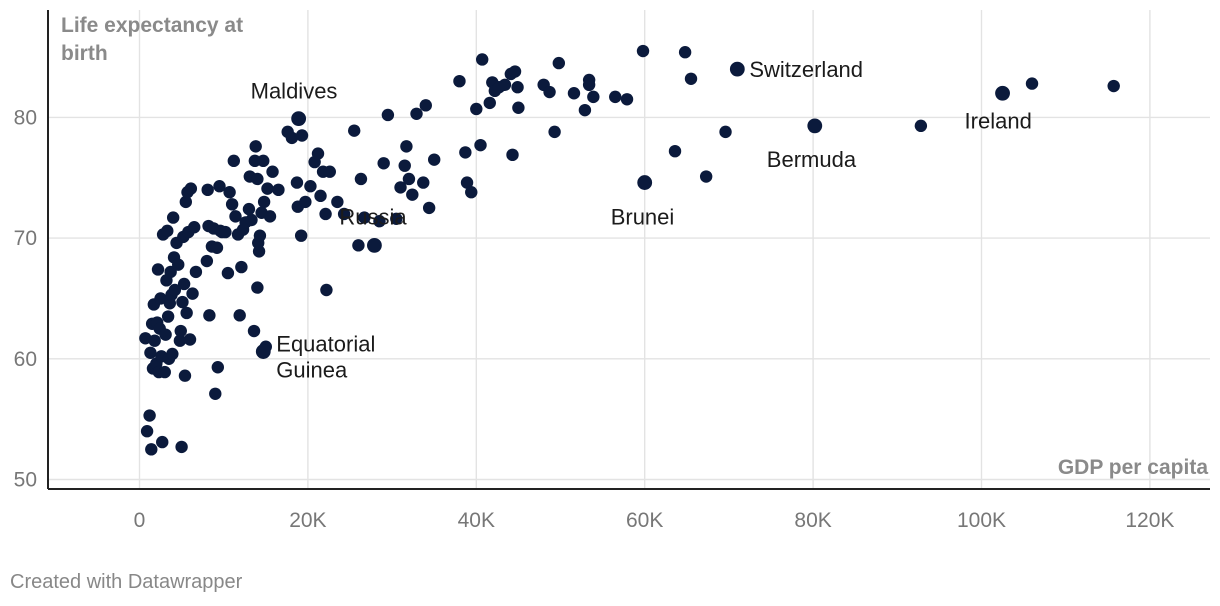  I want to click on annotation-label-line: Ireland, so click(998, 120).